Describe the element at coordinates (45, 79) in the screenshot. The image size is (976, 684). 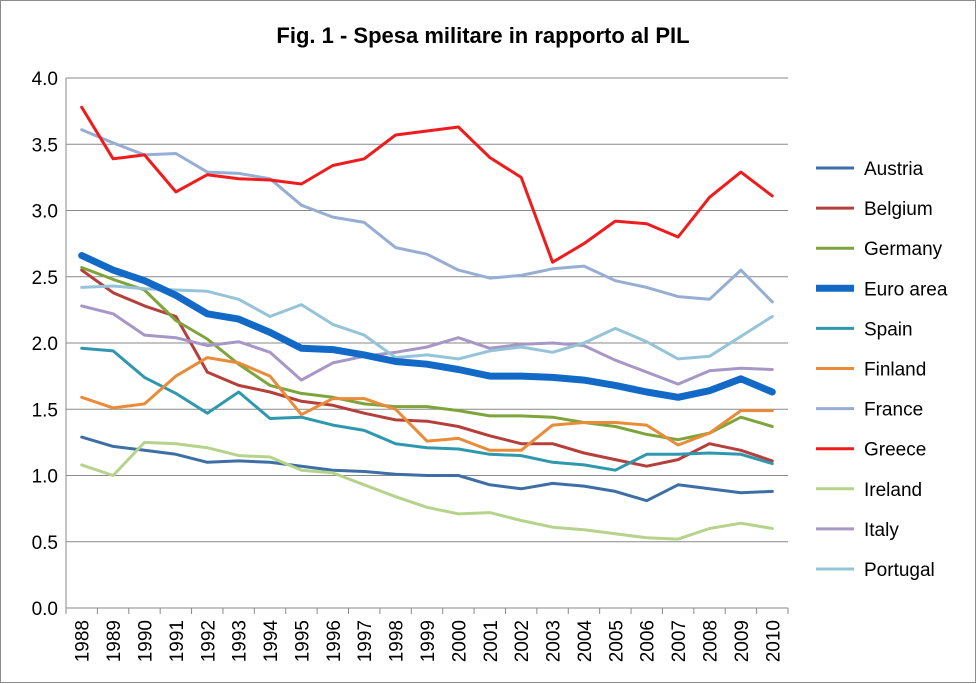
I see `y-tick-label: 4.0` at that location.